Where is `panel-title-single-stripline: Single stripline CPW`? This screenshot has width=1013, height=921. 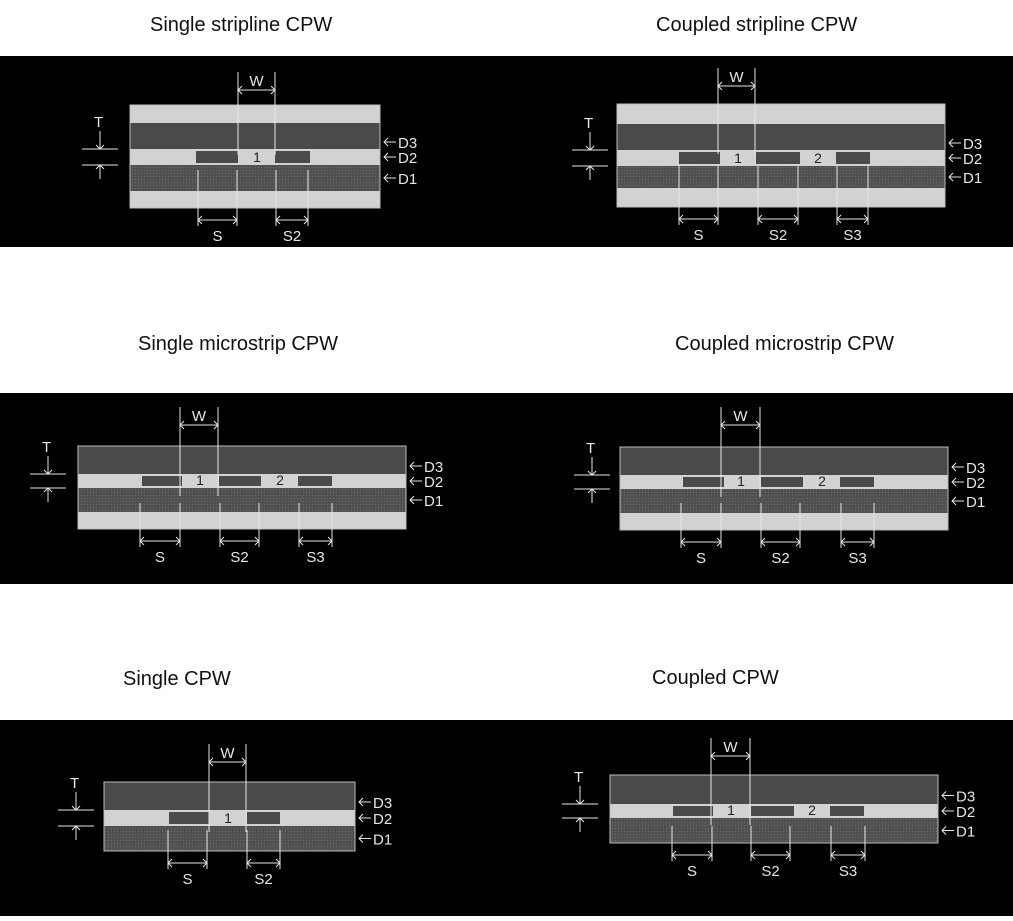
panel-title-single-stripline: Single stripline CPW is located at coordinates (241, 25).